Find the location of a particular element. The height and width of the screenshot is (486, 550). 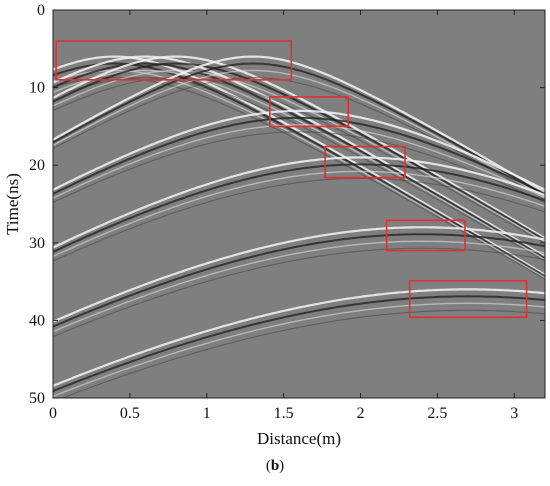

caption-open-paren: ( is located at coordinates (268, 466).